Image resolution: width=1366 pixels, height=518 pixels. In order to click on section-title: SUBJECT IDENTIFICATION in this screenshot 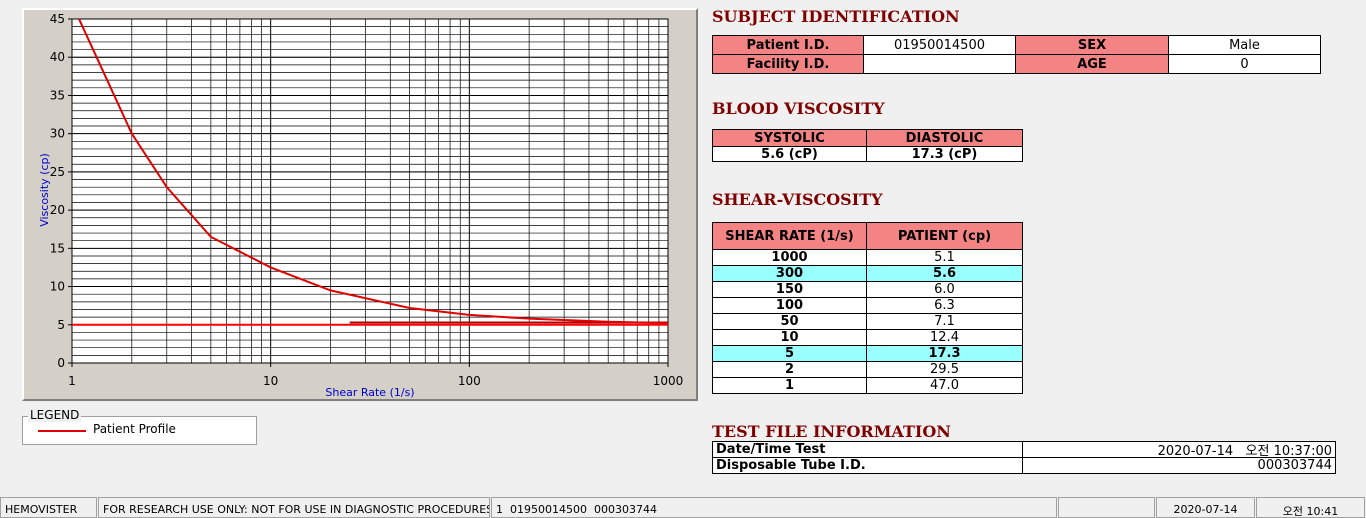, I will do `click(836, 16)`.